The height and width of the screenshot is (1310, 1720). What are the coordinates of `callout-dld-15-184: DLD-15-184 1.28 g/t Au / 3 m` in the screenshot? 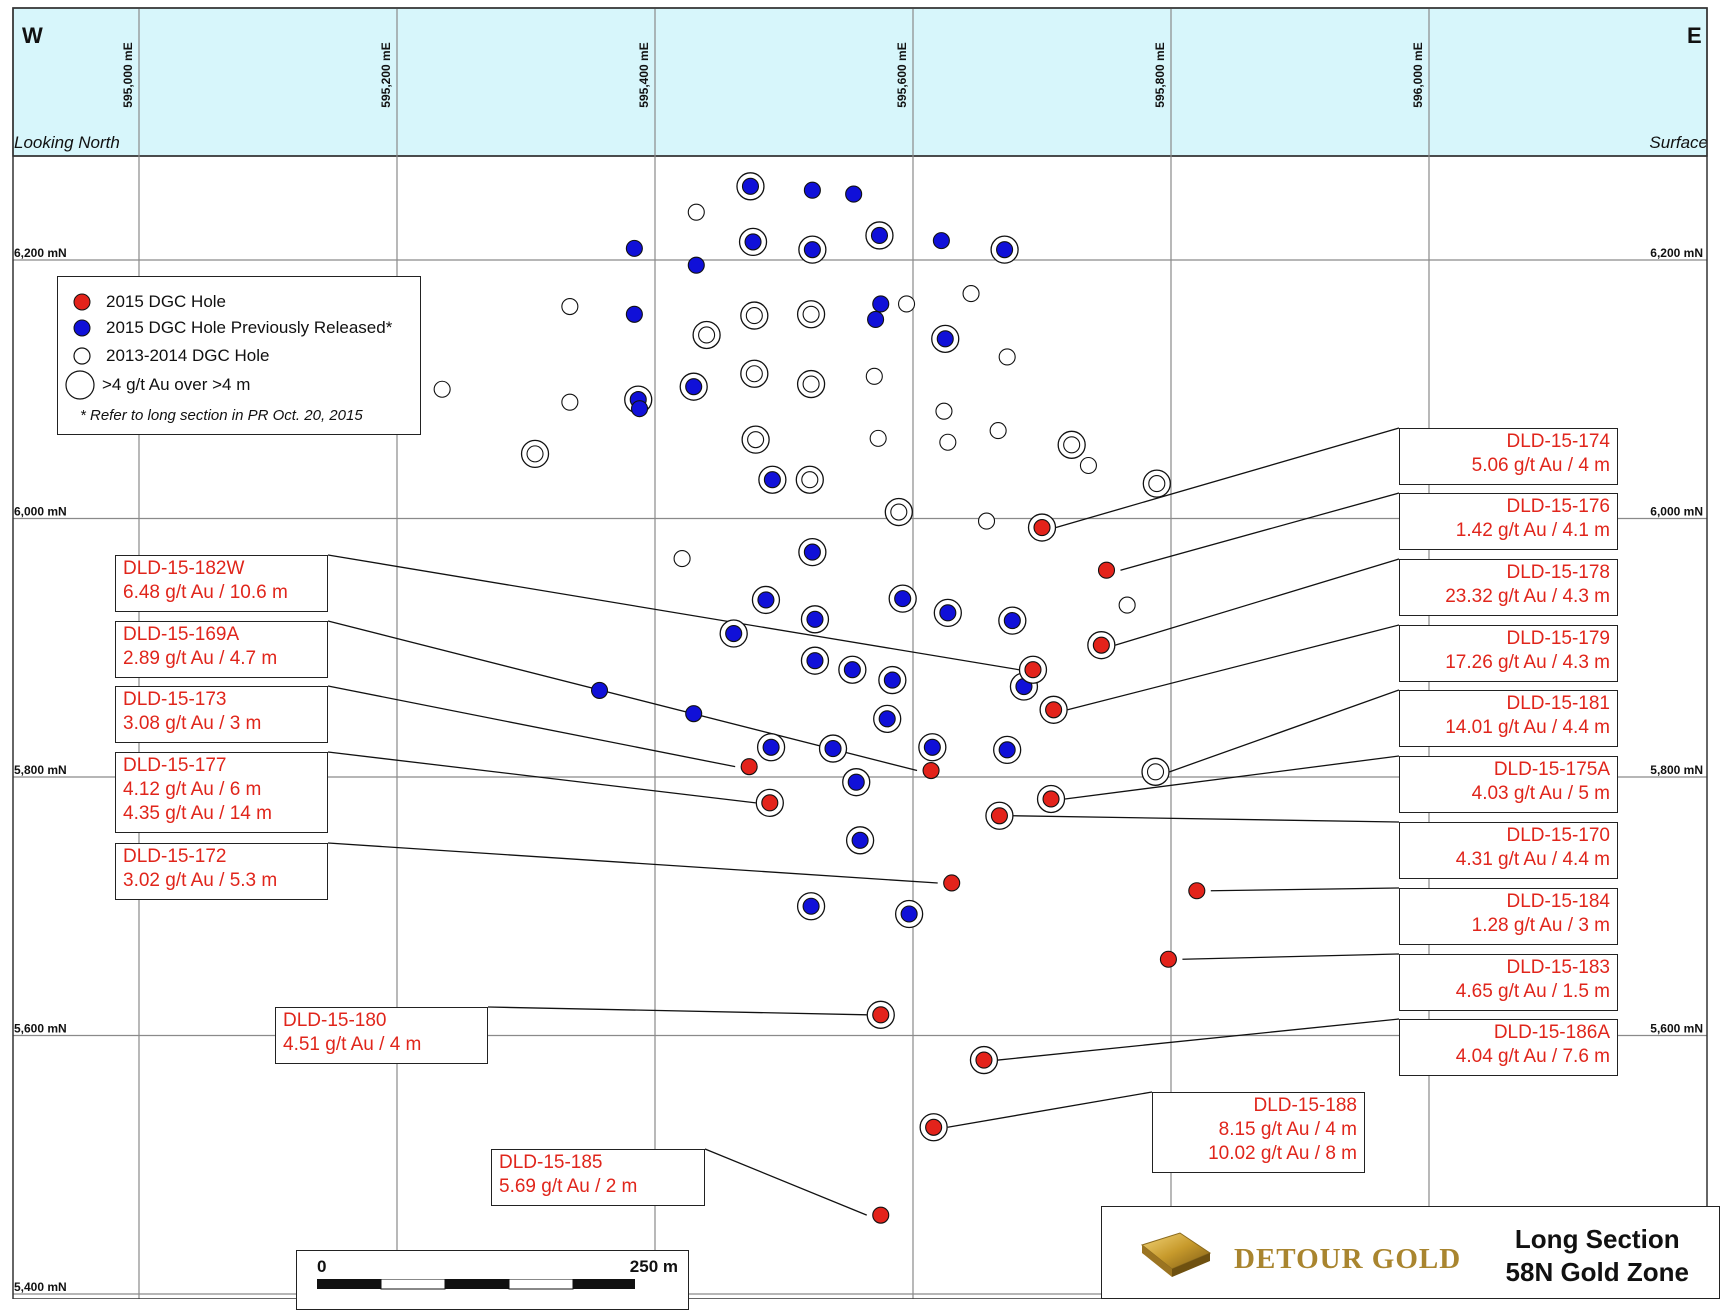 It's located at (1508, 916).